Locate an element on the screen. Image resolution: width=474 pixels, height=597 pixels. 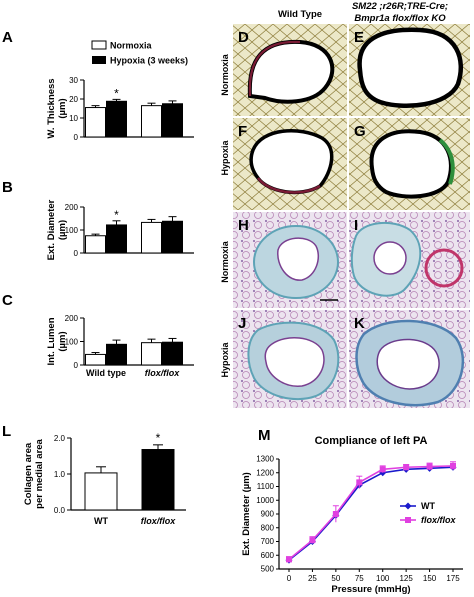
micrograph-E: E is located at coordinates (409, 70).